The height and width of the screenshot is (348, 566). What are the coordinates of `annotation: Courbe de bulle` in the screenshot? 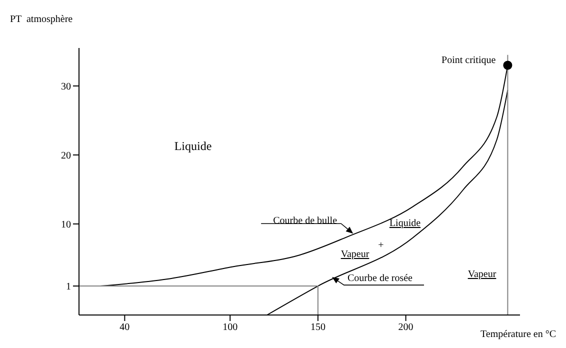 It's located at (305, 221).